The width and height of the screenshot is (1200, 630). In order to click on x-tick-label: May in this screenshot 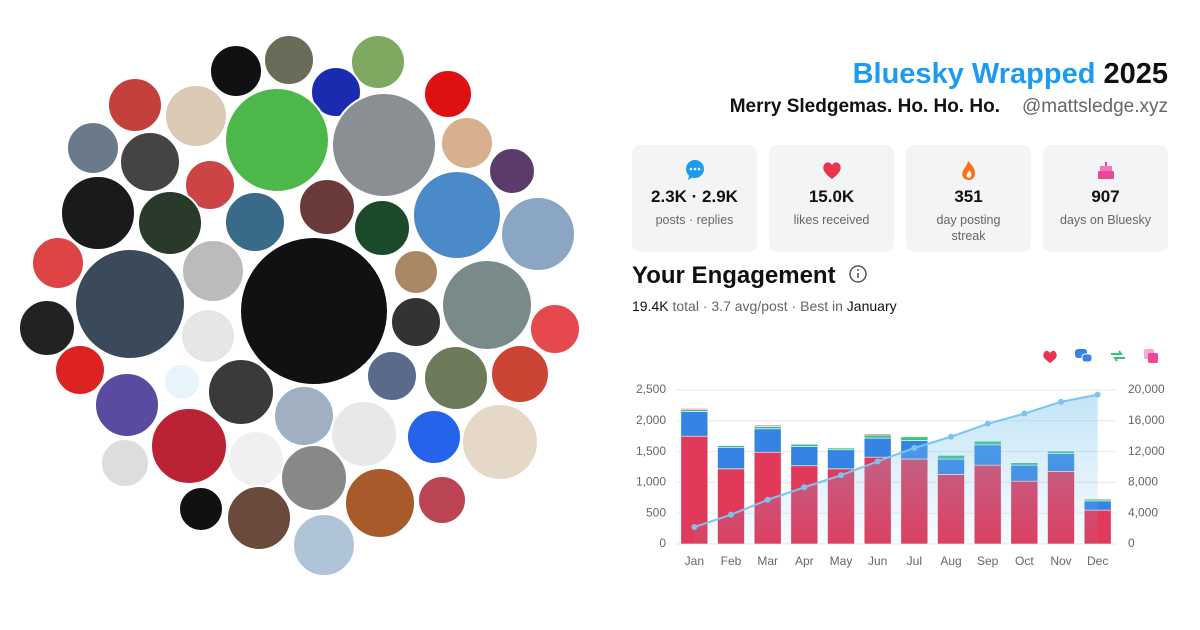, I will do `click(841, 561)`.